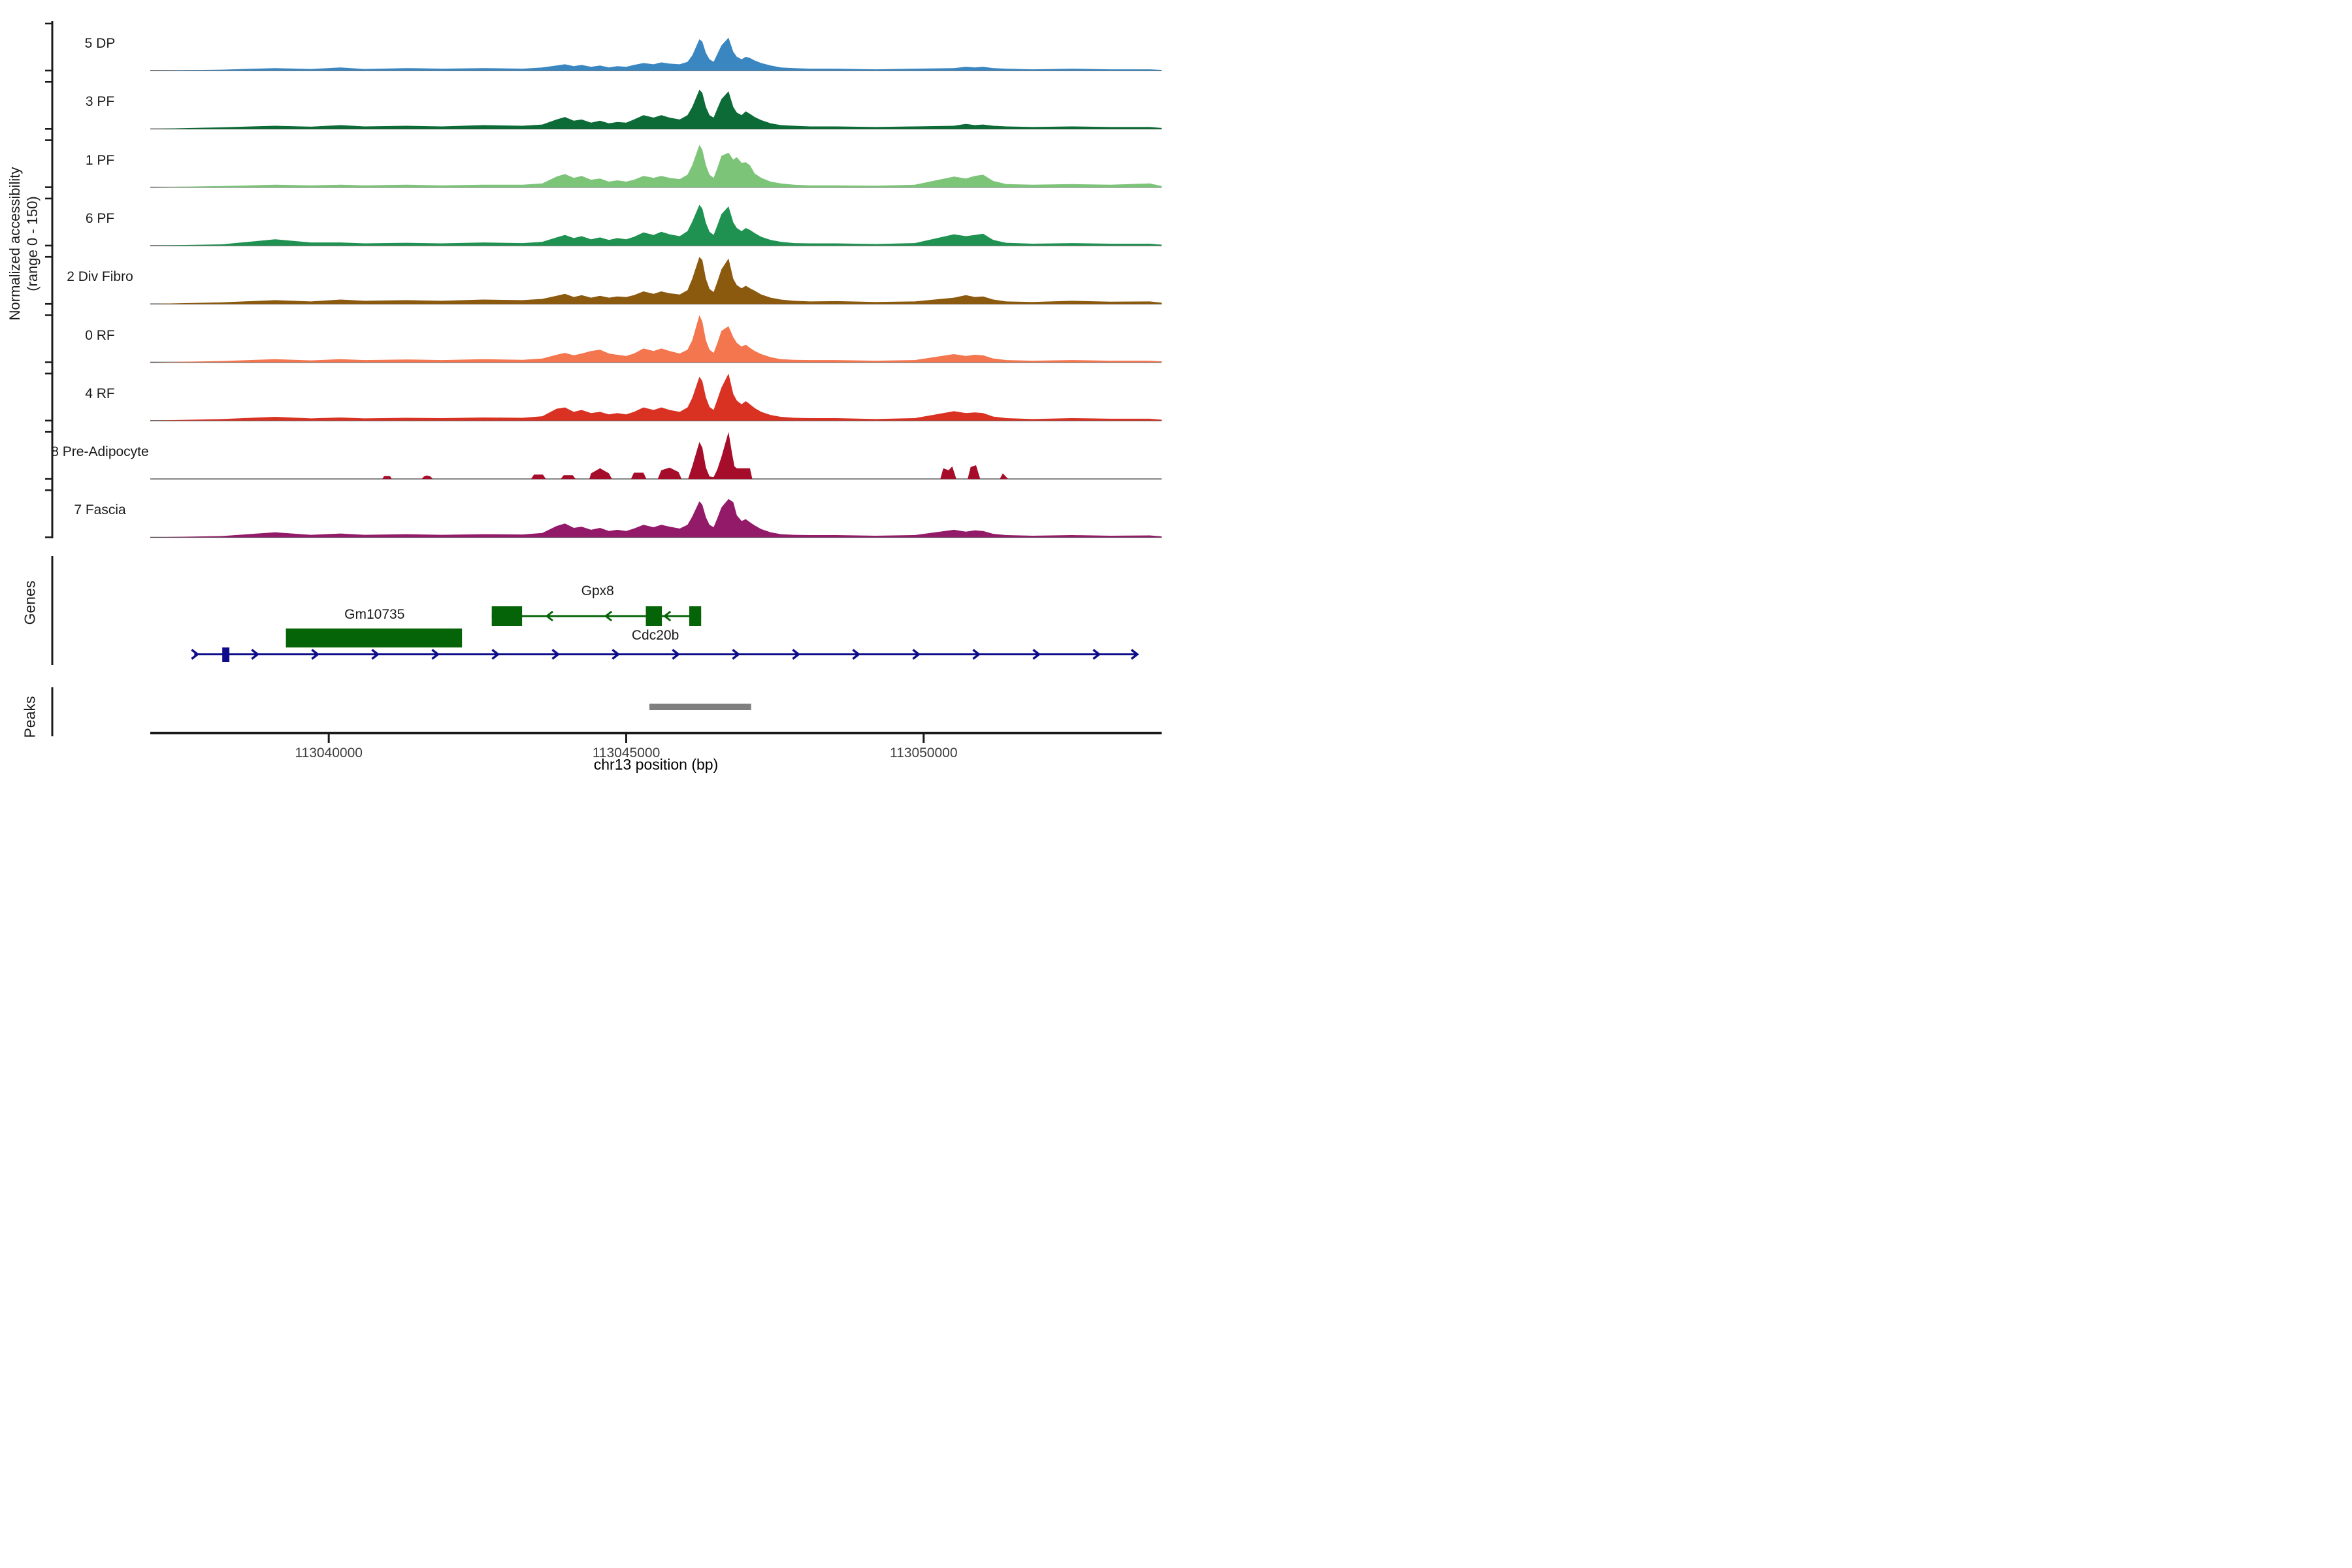  Describe the element at coordinates (655, 635) in the screenshot. I see `gene-name-cdc20b: Cdc20b` at that location.